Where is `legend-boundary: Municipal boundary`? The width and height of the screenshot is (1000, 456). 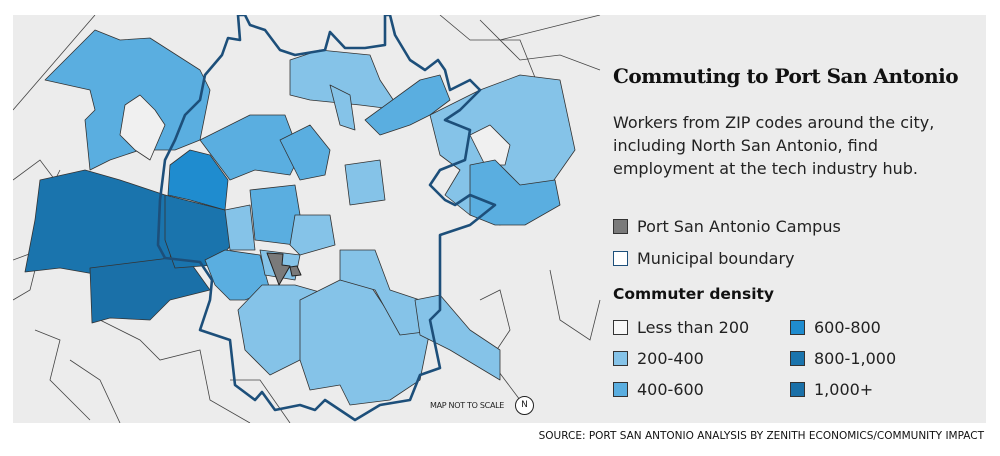 legend-boundary: Municipal boundary is located at coordinates (704, 258).